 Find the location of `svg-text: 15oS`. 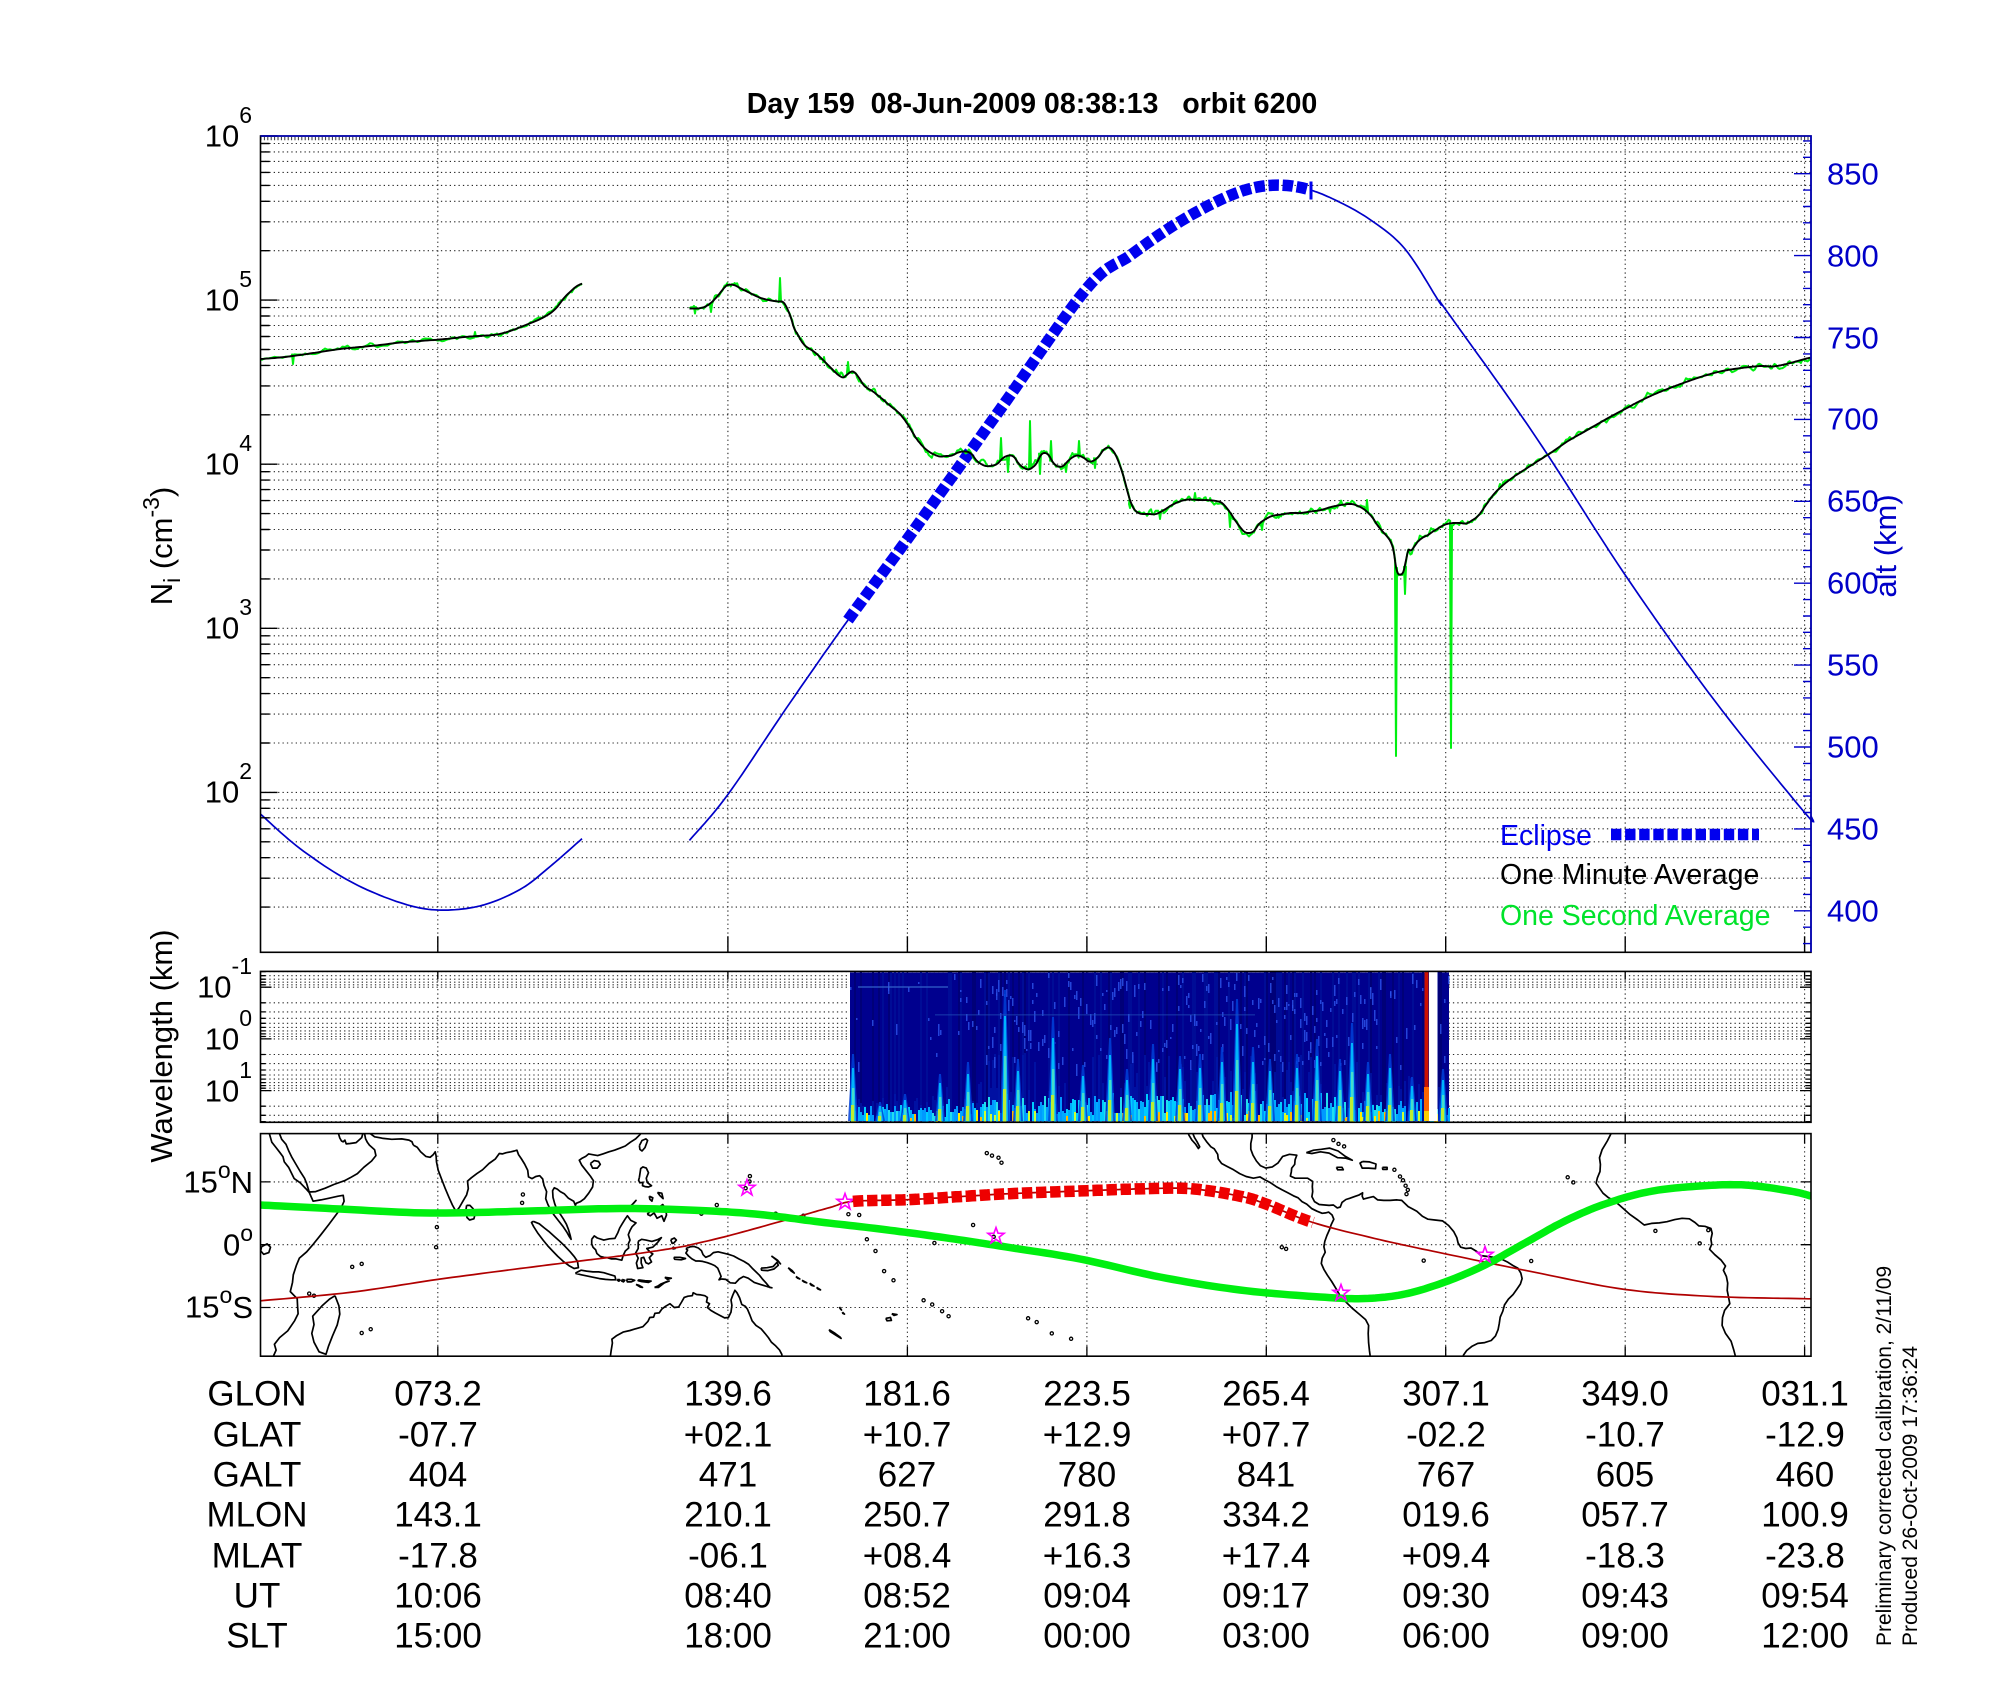

svg-text: 15oS is located at coordinates (219, 1303).